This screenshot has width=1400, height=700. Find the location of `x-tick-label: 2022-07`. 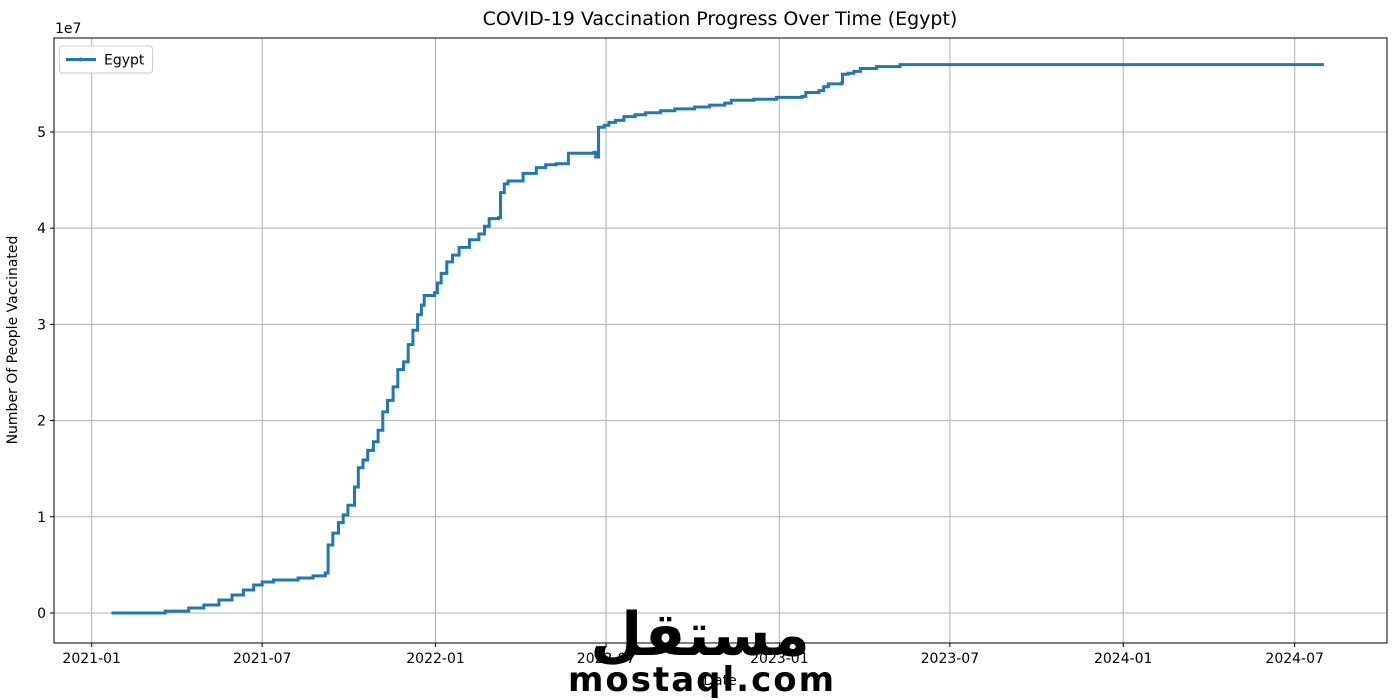

x-tick-label: 2022-07 is located at coordinates (606, 659).